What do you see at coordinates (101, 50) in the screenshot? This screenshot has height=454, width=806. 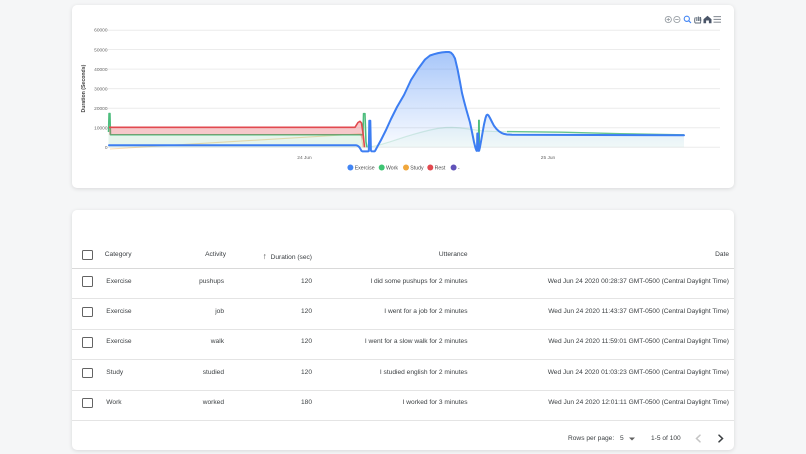 I see `svg-text: 50000` at bounding box center [101, 50].